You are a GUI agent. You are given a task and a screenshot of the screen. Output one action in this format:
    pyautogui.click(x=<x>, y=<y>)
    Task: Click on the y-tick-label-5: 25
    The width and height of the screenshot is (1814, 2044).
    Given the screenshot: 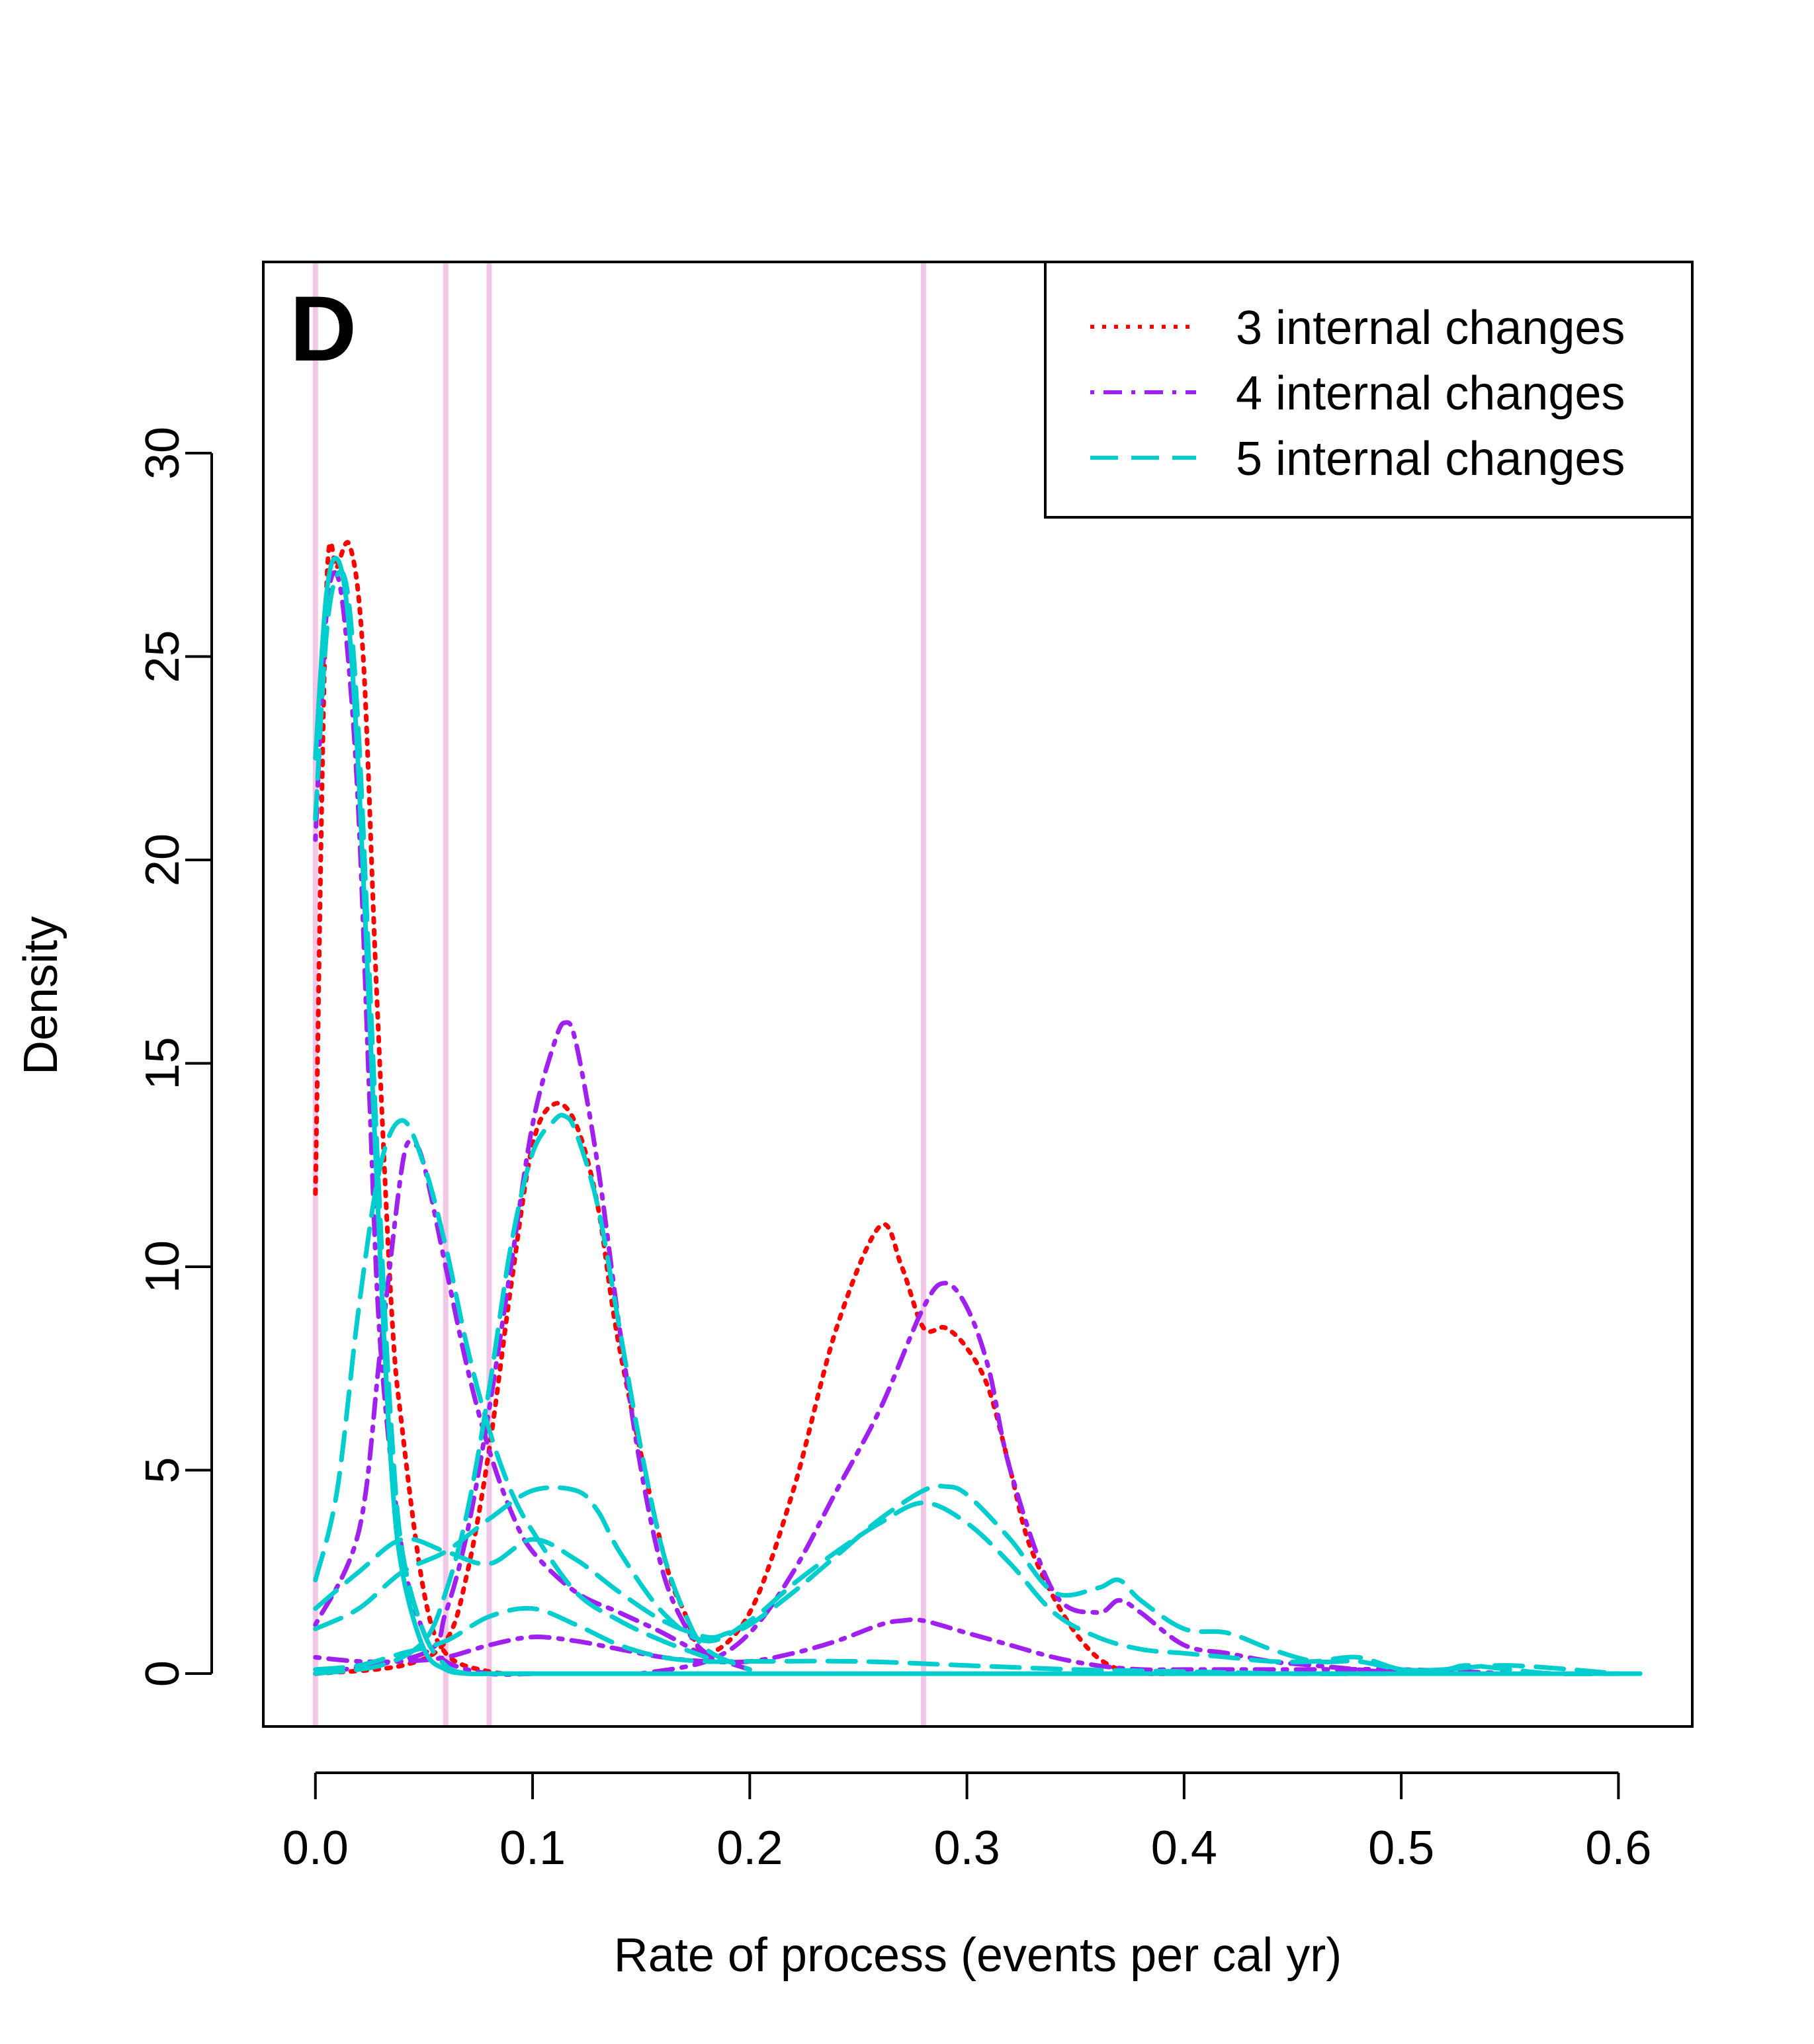 What is the action you would take?
    pyautogui.click(x=162, y=656)
    